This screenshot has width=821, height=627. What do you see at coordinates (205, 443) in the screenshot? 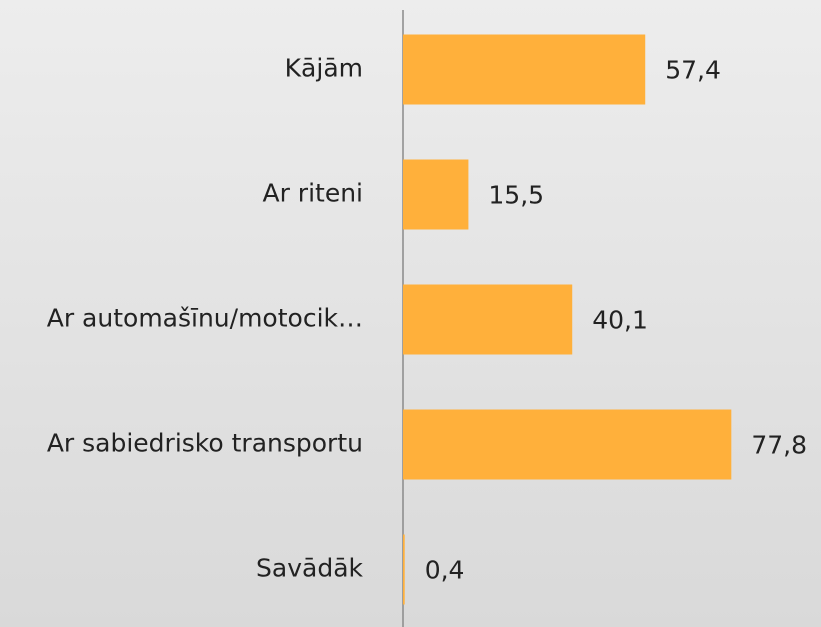
I see `category-label: Ar sabiedrisko transportu` at bounding box center [205, 443].